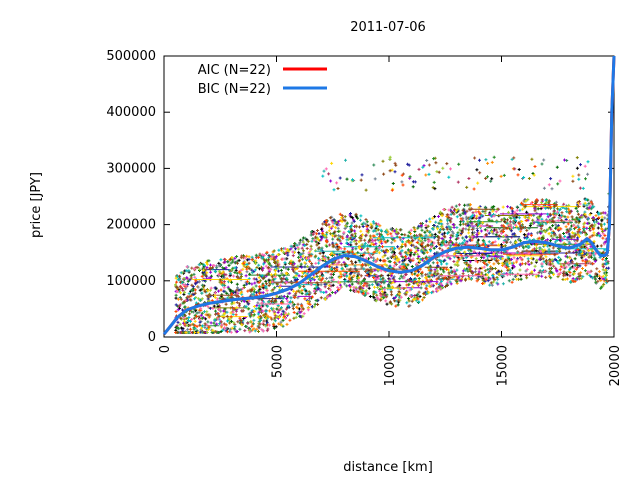  Describe the element at coordinates (36, 205) in the screenshot. I see `y-axis-label: price [JPY]` at that location.